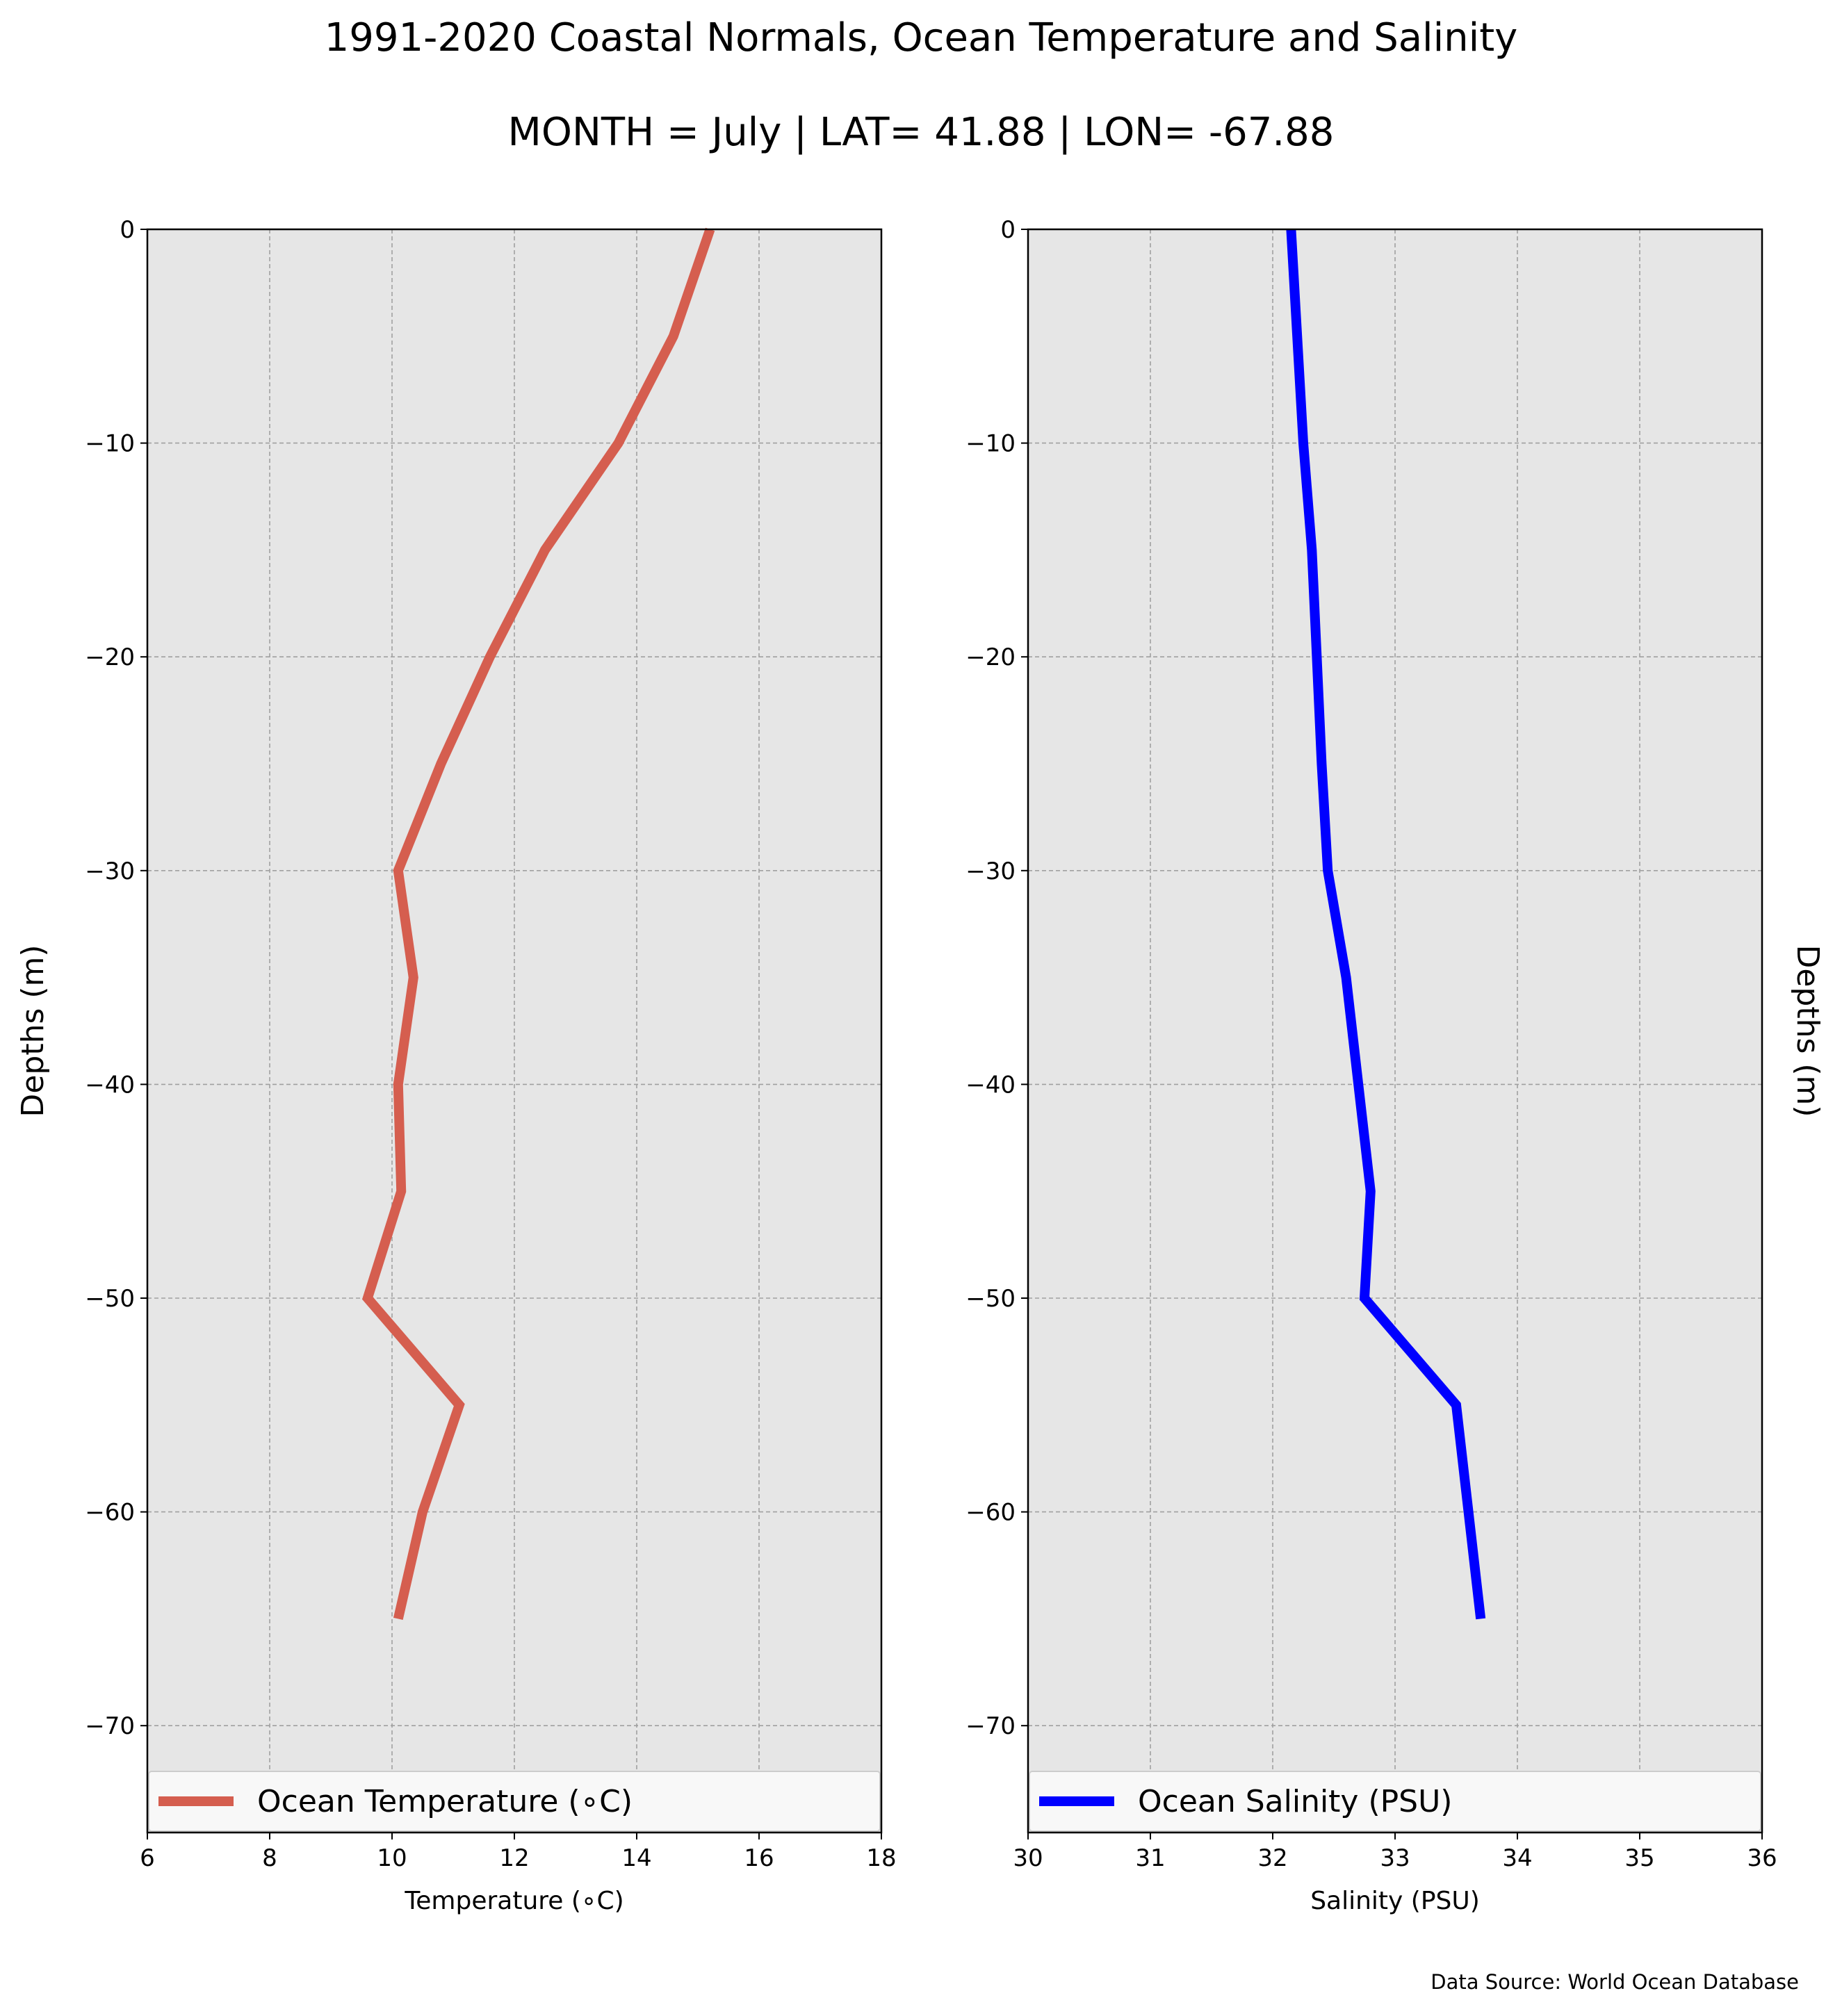 The height and width of the screenshot is (2016, 1842). Describe the element at coordinates (881, 1858) in the screenshot. I see `temperature-x-tick-label: 18` at that location.